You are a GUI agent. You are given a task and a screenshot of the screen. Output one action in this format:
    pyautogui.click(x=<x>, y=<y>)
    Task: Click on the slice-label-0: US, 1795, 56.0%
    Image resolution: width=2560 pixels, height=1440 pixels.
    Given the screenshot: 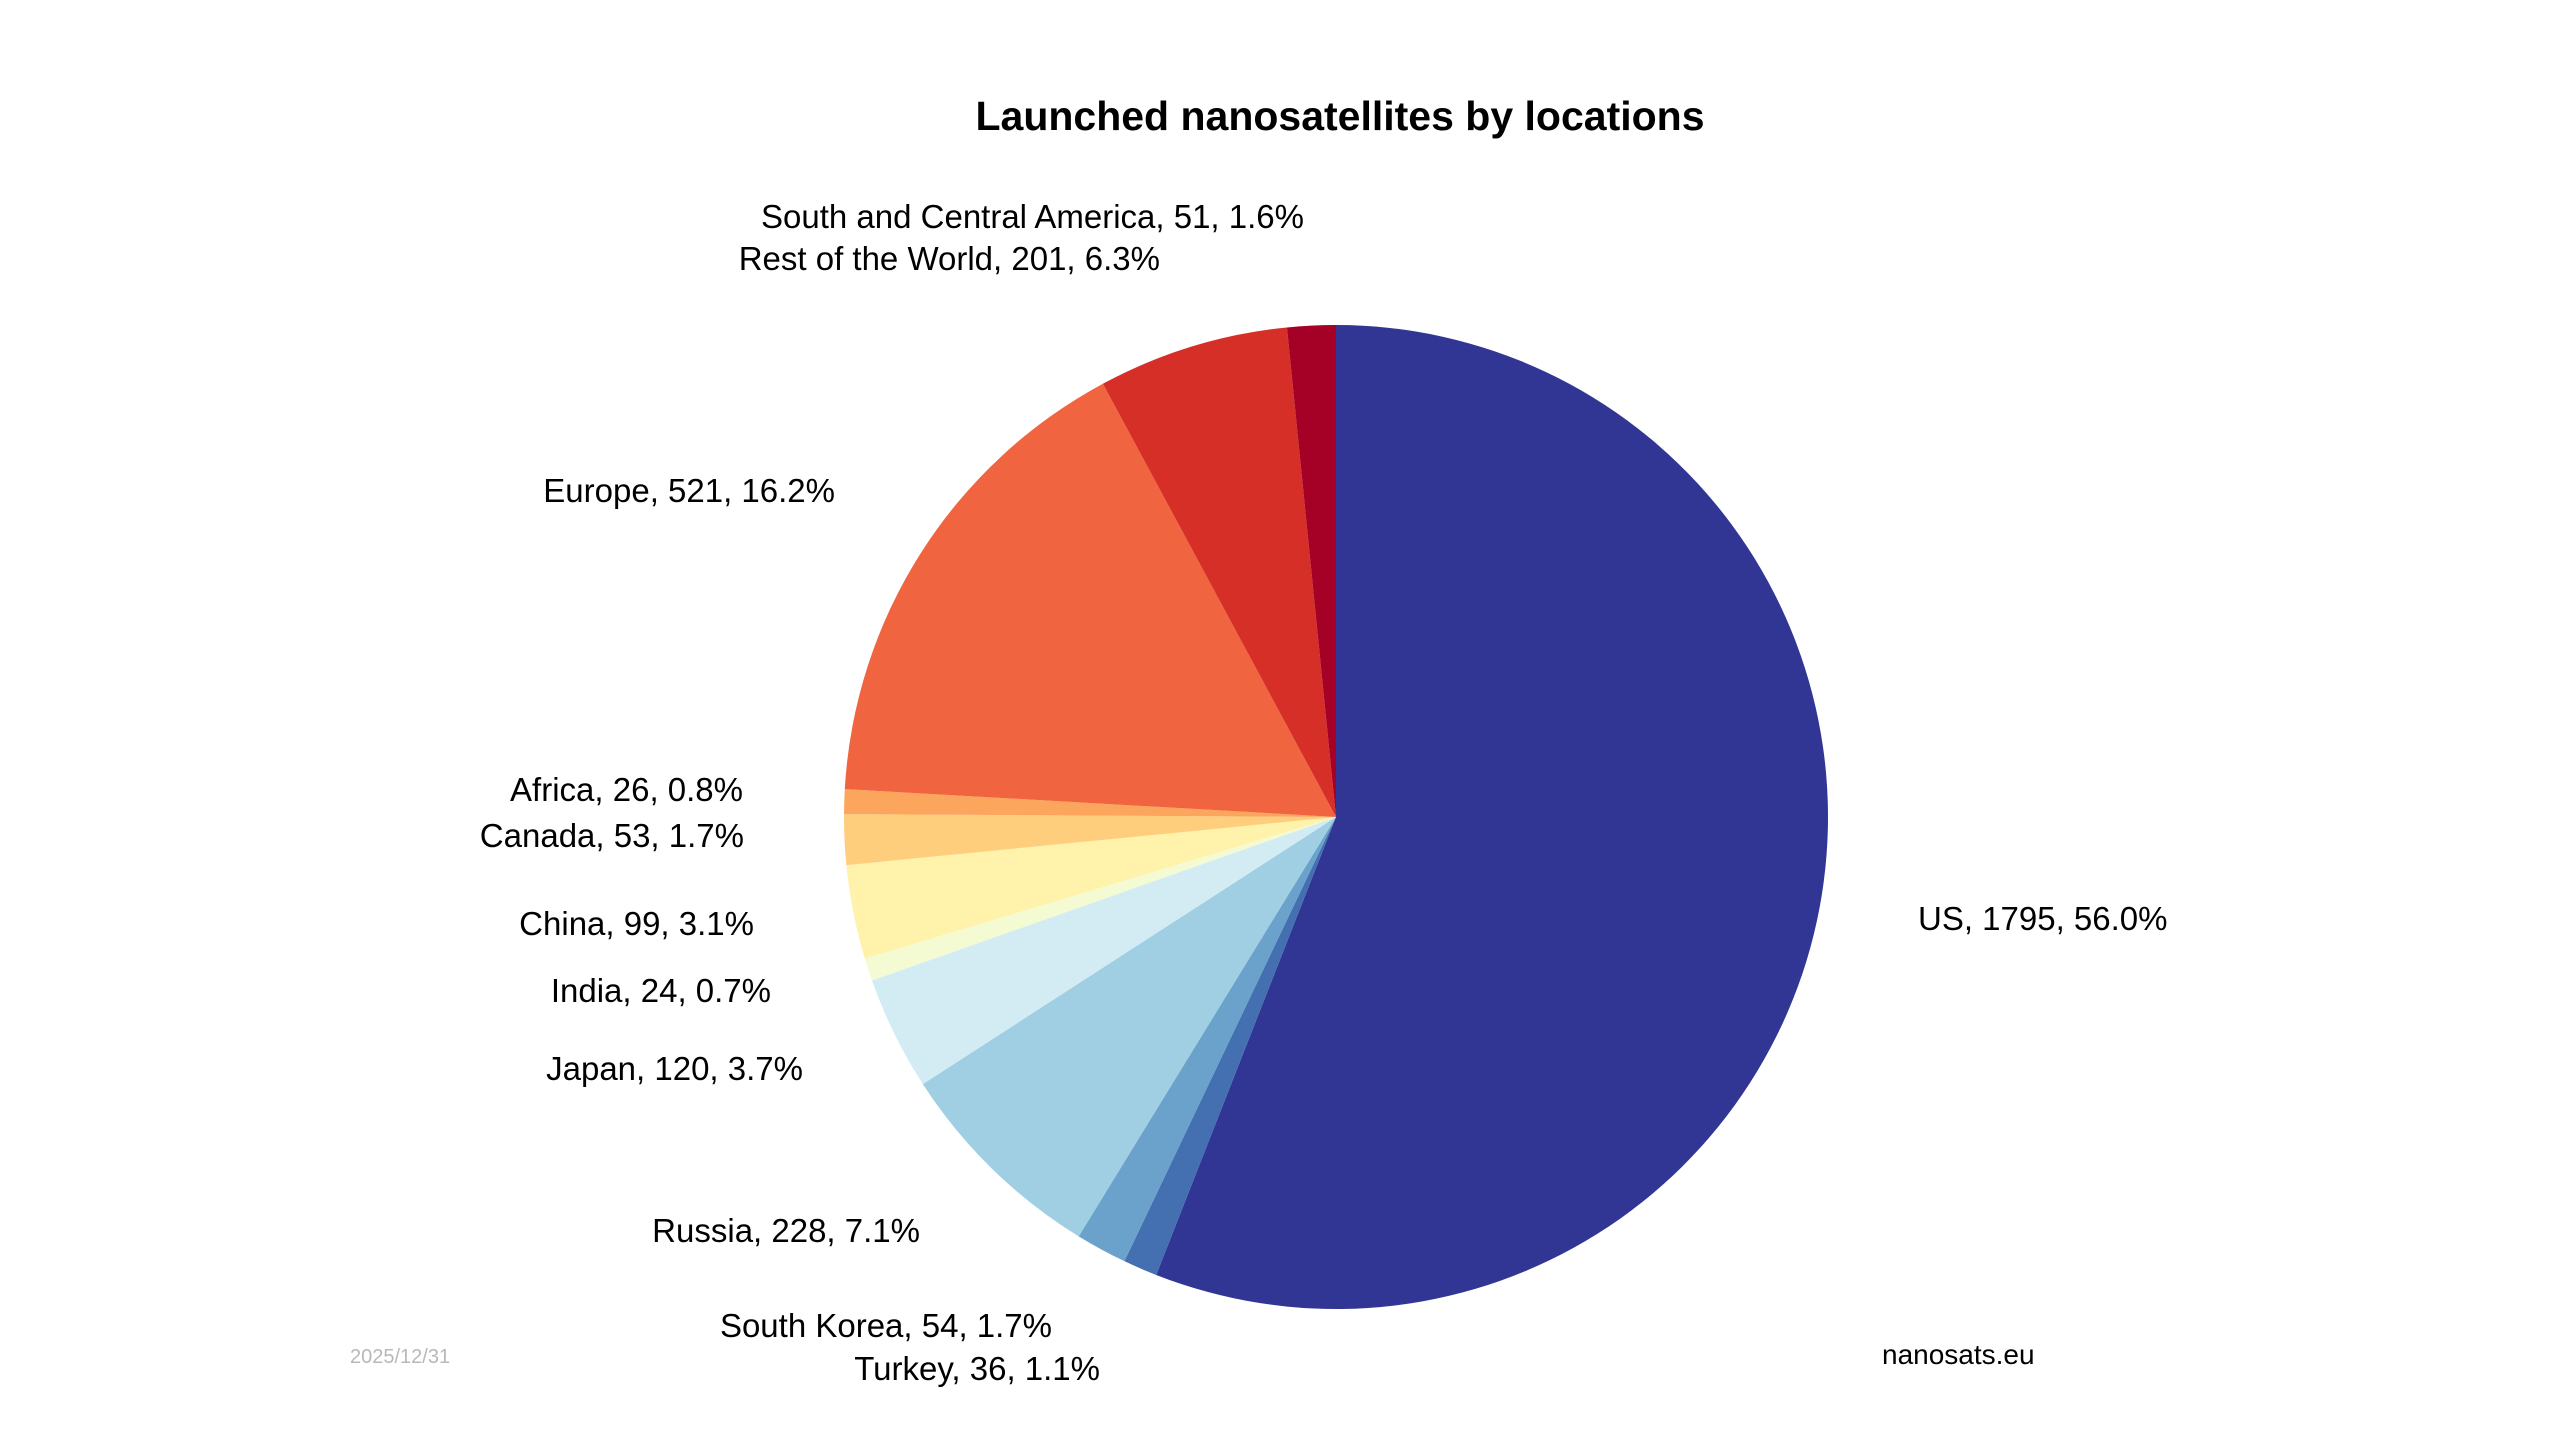 What is the action you would take?
    pyautogui.click(x=2043, y=918)
    